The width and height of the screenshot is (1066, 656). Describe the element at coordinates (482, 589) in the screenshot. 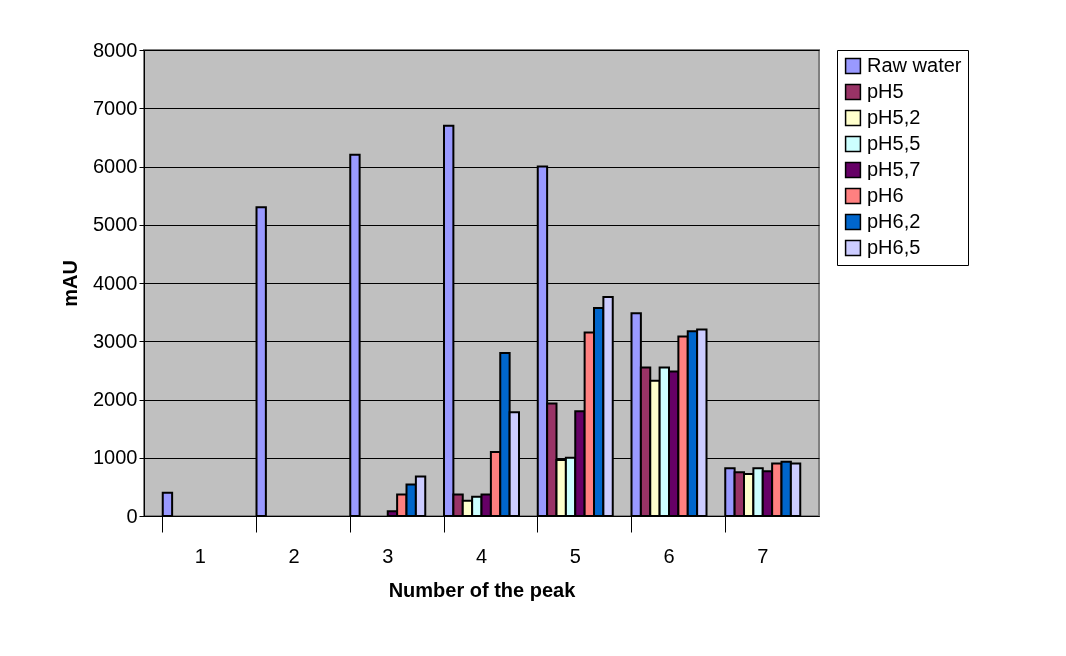

I see `x-axis-title: Number of the peak` at that location.